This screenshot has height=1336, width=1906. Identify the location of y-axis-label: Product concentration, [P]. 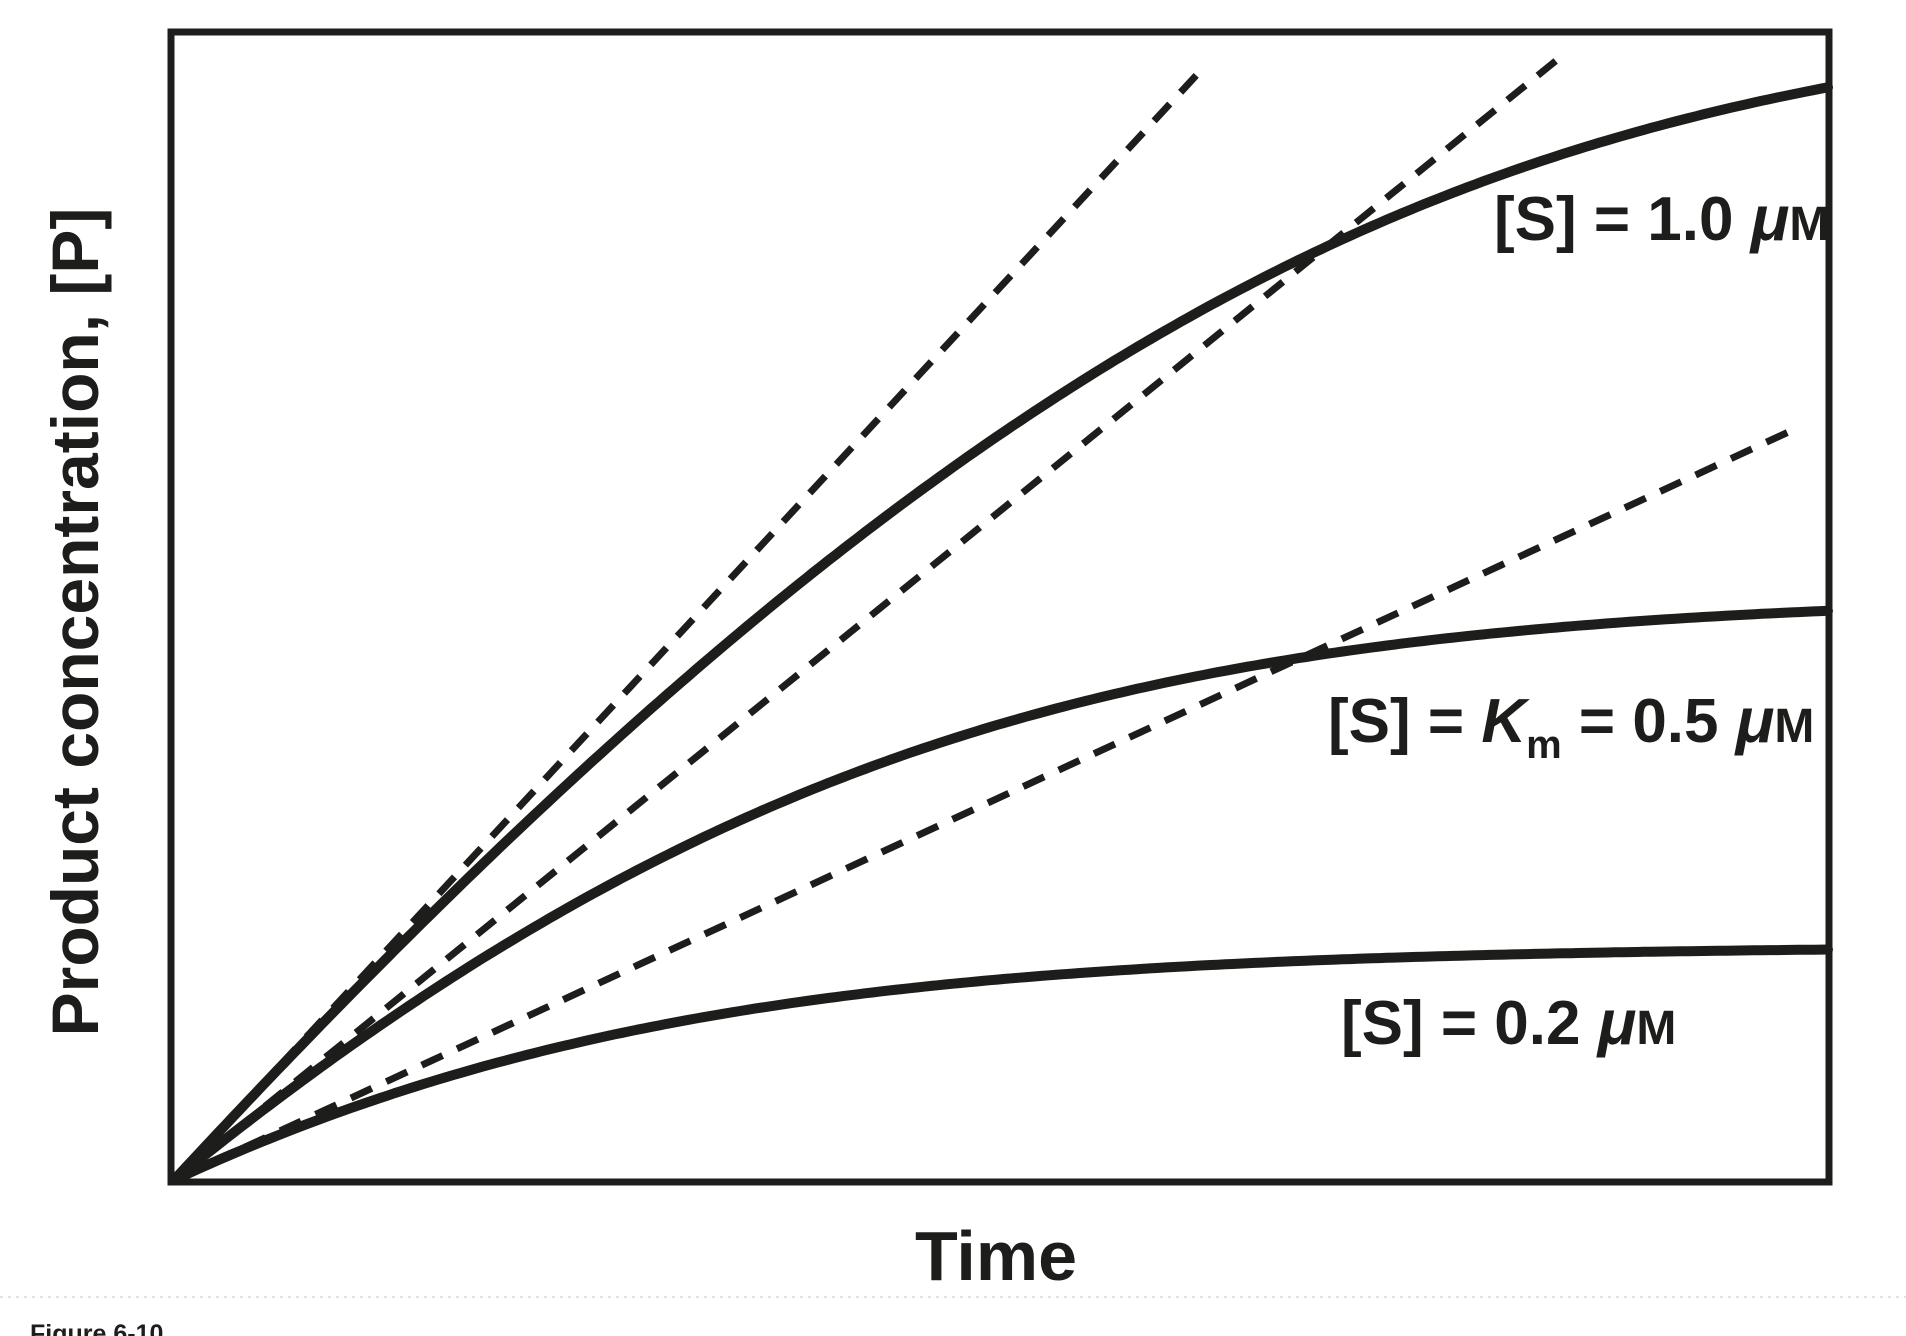
(75, 622).